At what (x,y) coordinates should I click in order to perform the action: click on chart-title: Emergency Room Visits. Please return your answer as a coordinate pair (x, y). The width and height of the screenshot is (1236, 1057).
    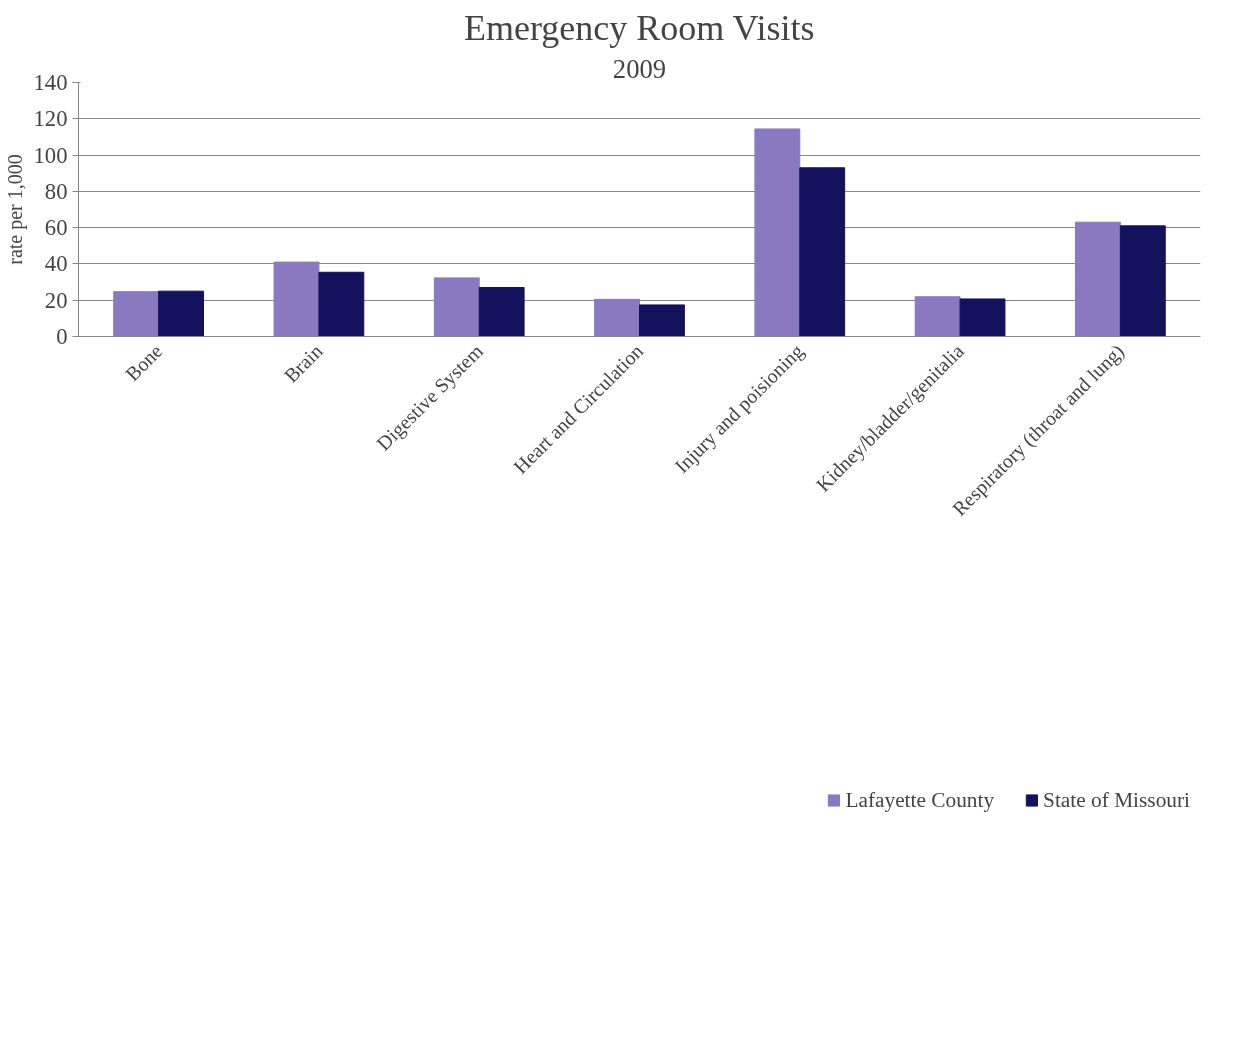
    Looking at the image, I should click on (639, 27).